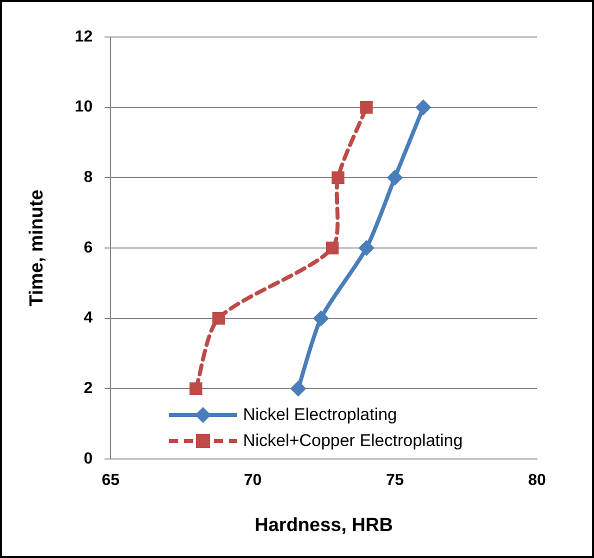 The image size is (594, 558). I want to click on y-tick-label: 10, so click(83, 107).